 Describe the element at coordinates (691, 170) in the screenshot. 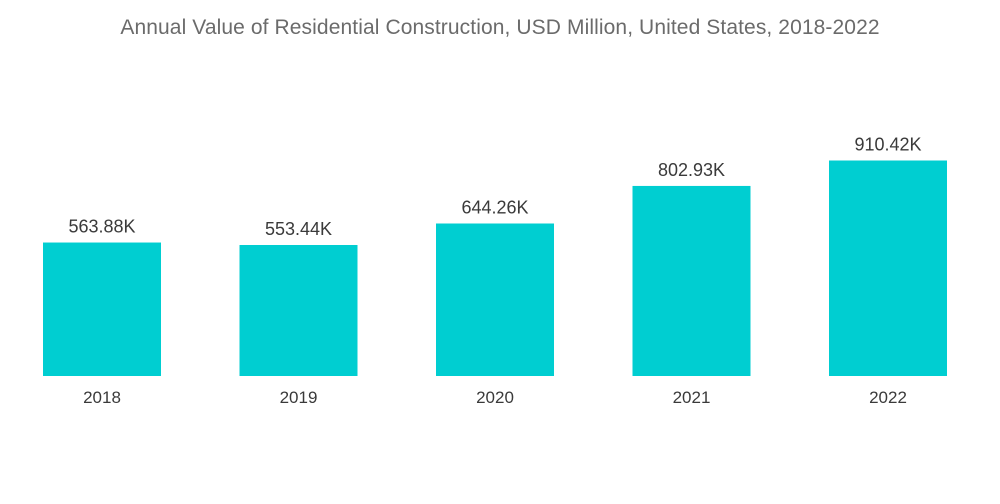

I see `value-label-2021: 802.93K` at that location.